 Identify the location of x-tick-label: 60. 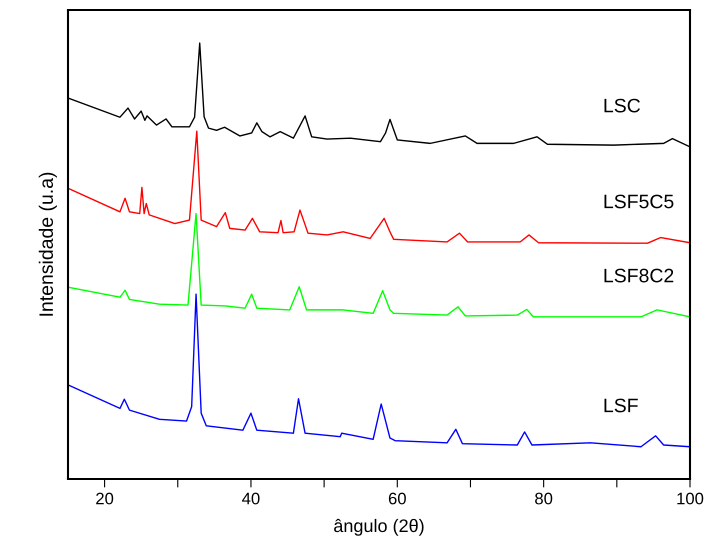
(397, 498).